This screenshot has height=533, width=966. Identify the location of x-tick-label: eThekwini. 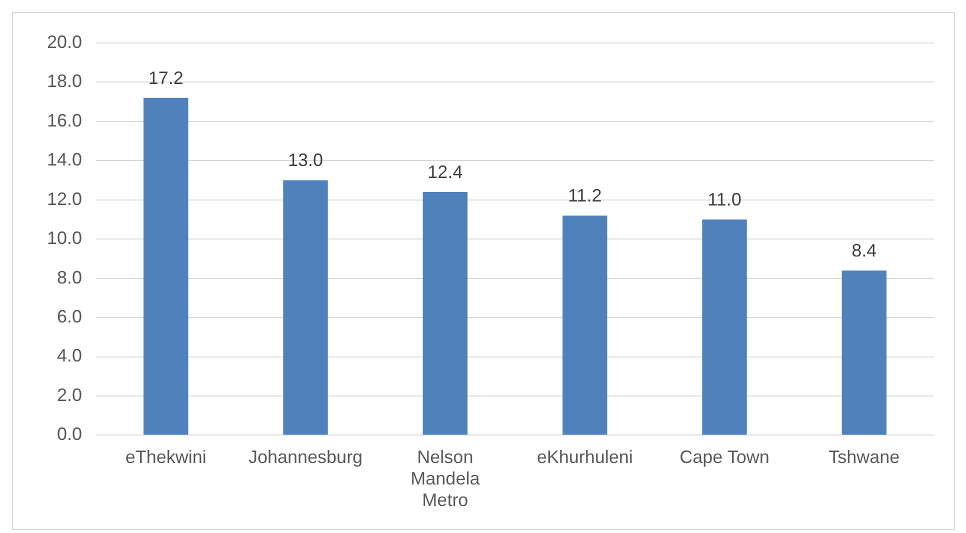
(165, 456).